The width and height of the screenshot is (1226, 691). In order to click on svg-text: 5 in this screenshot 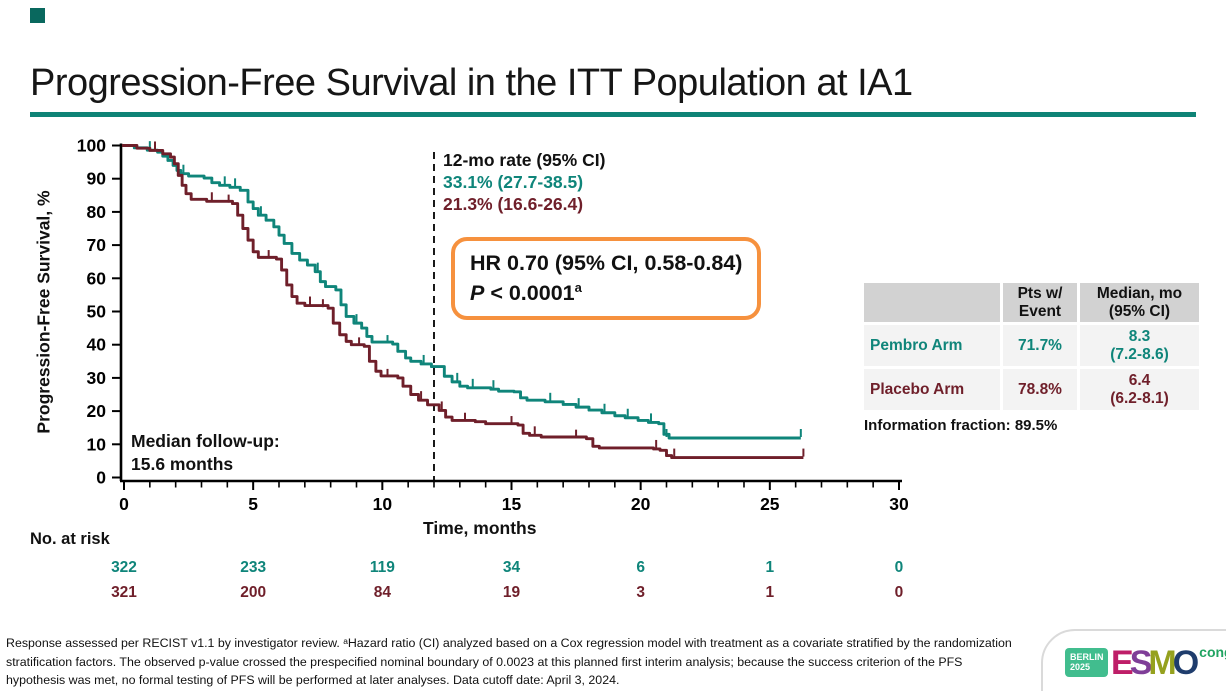, I will do `click(253, 504)`.